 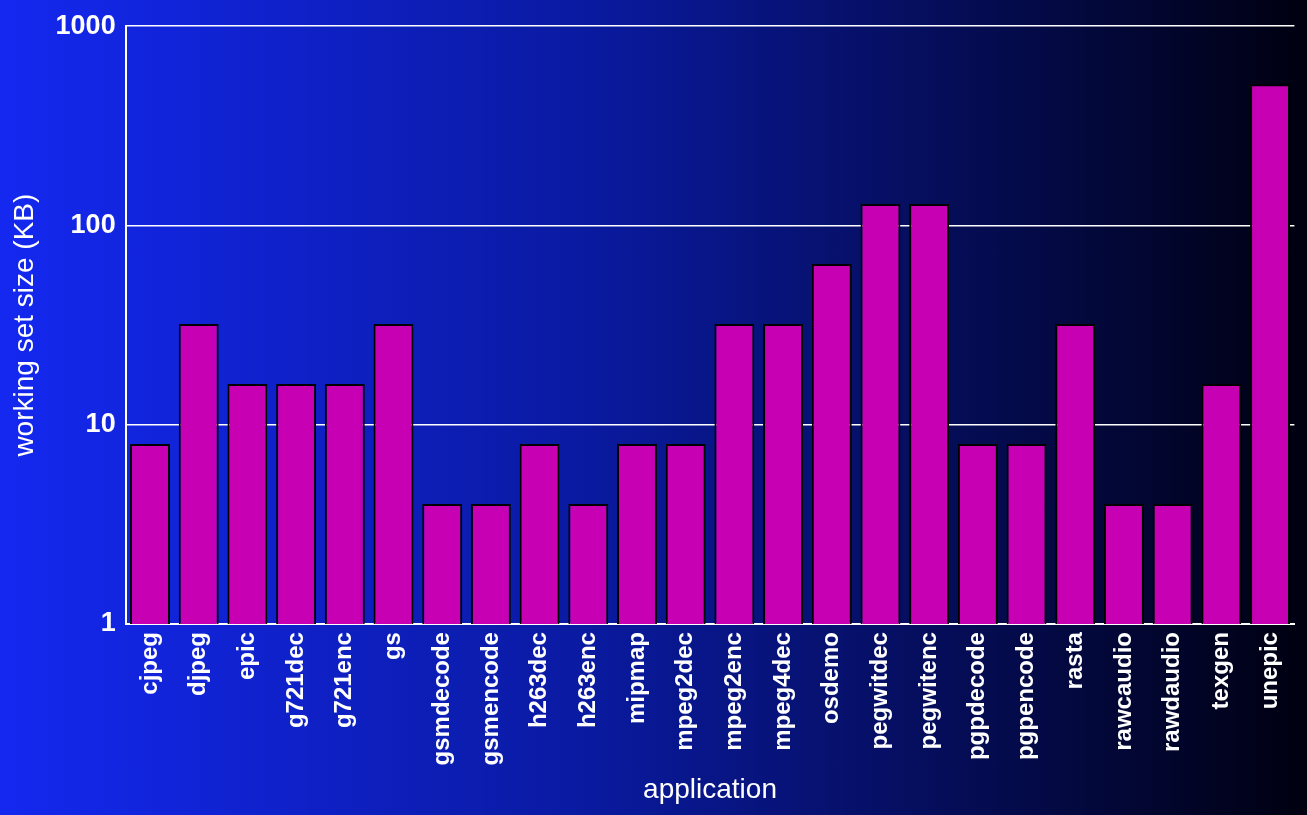 I want to click on y-axis-title: working set size (KB), so click(x=23, y=325).